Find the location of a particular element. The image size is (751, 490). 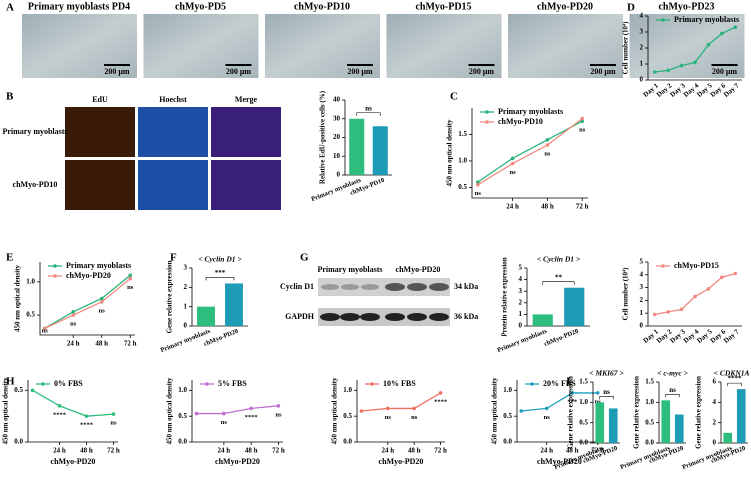

scale-bar is located at coordinates (360, 65).